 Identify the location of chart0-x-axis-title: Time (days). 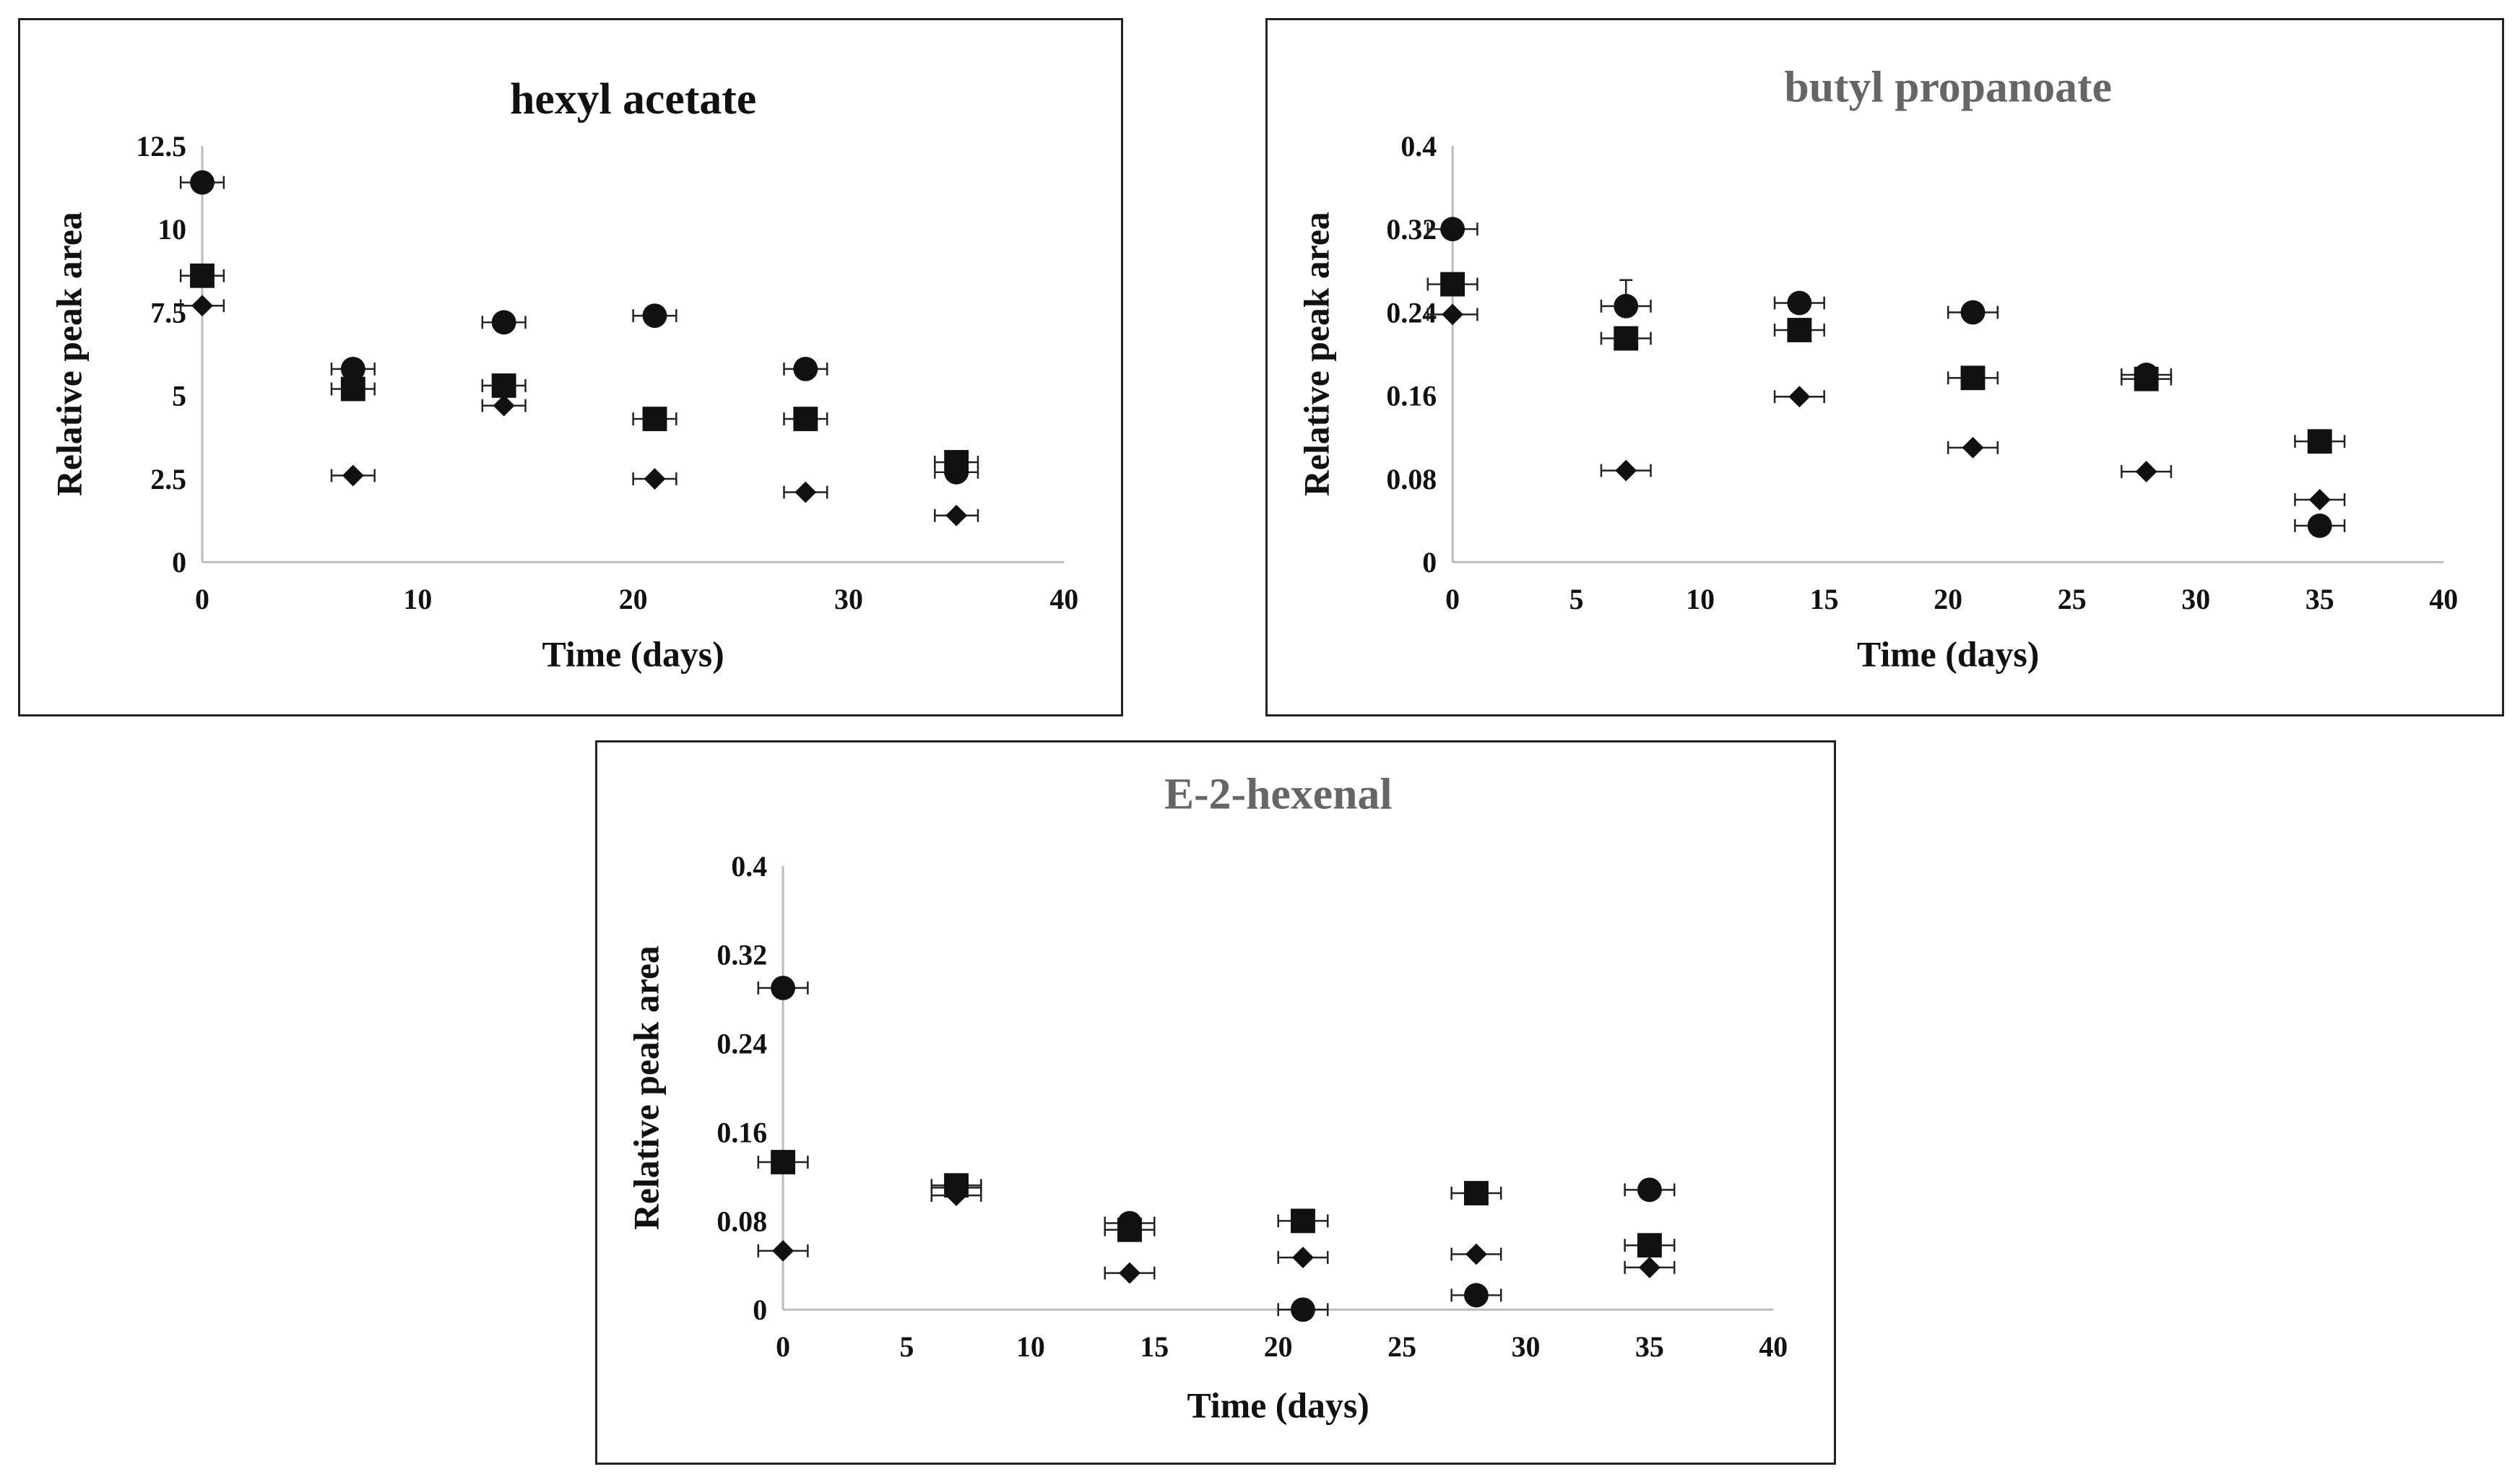
(633, 654).